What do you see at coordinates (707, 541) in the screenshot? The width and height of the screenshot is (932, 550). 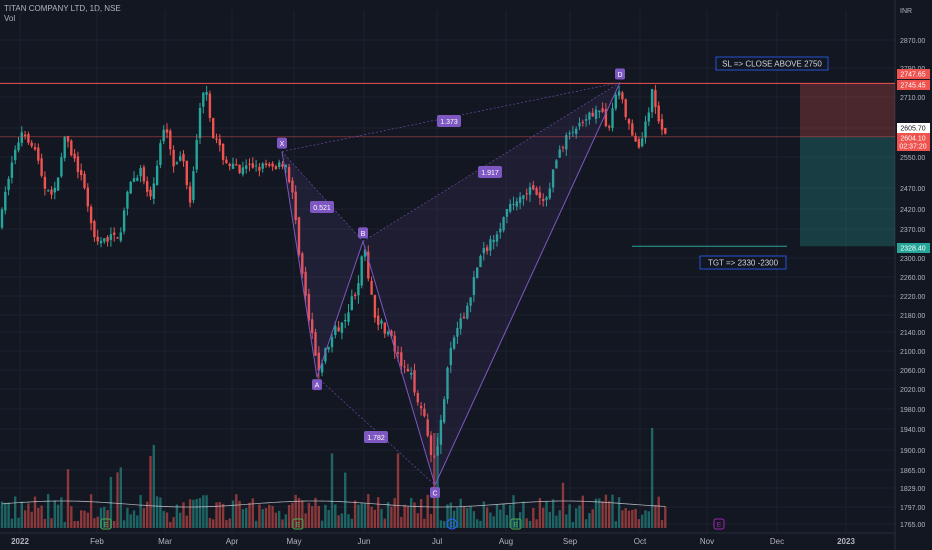 I see `x-tick-label: Nov` at bounding box center [707, 541].